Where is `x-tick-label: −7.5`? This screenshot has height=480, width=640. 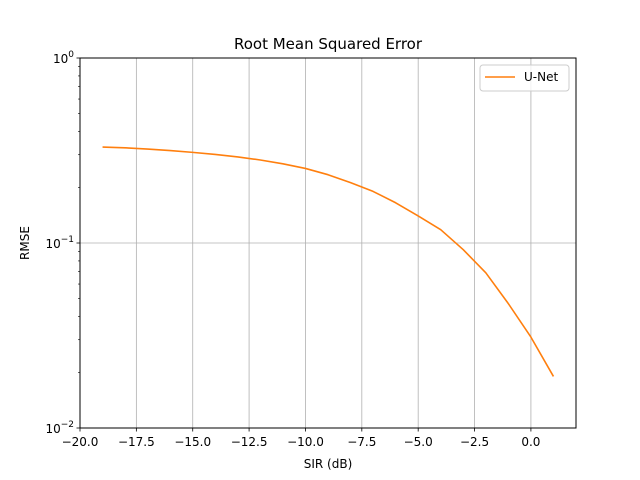 x-tick-label: −7.5 is located at coordinates (361, 442).